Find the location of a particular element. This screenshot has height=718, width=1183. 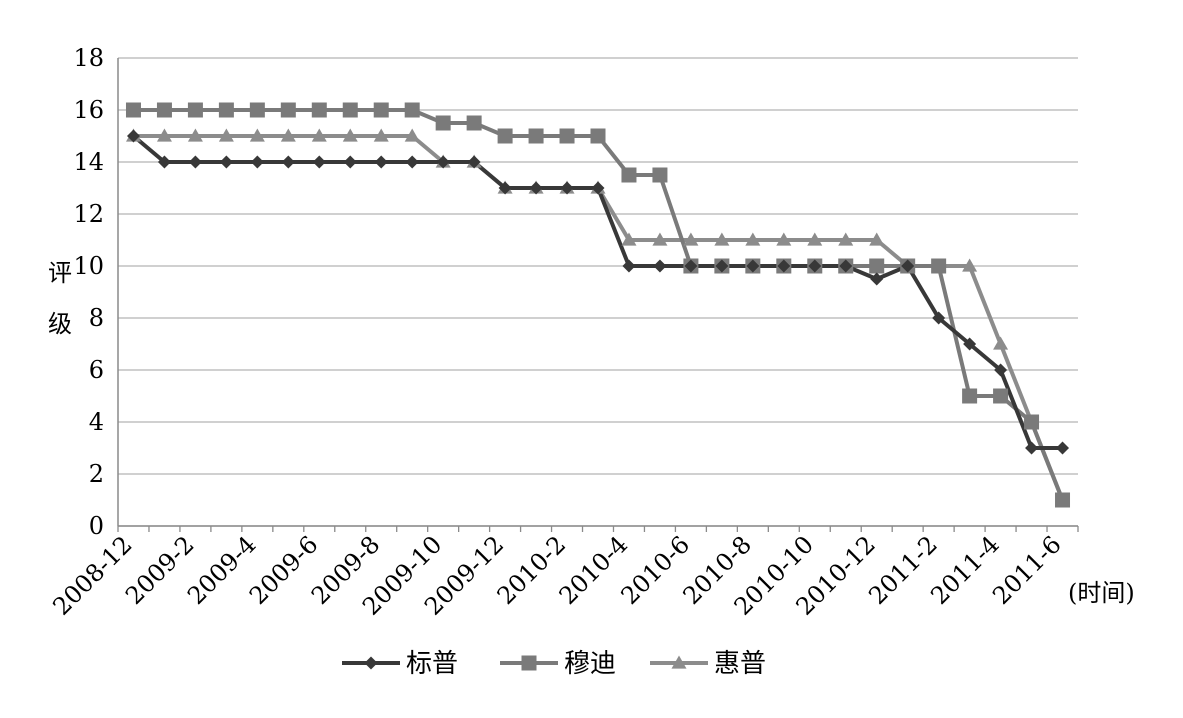

legend-label: 标普 is located at coordinates (432, 664).